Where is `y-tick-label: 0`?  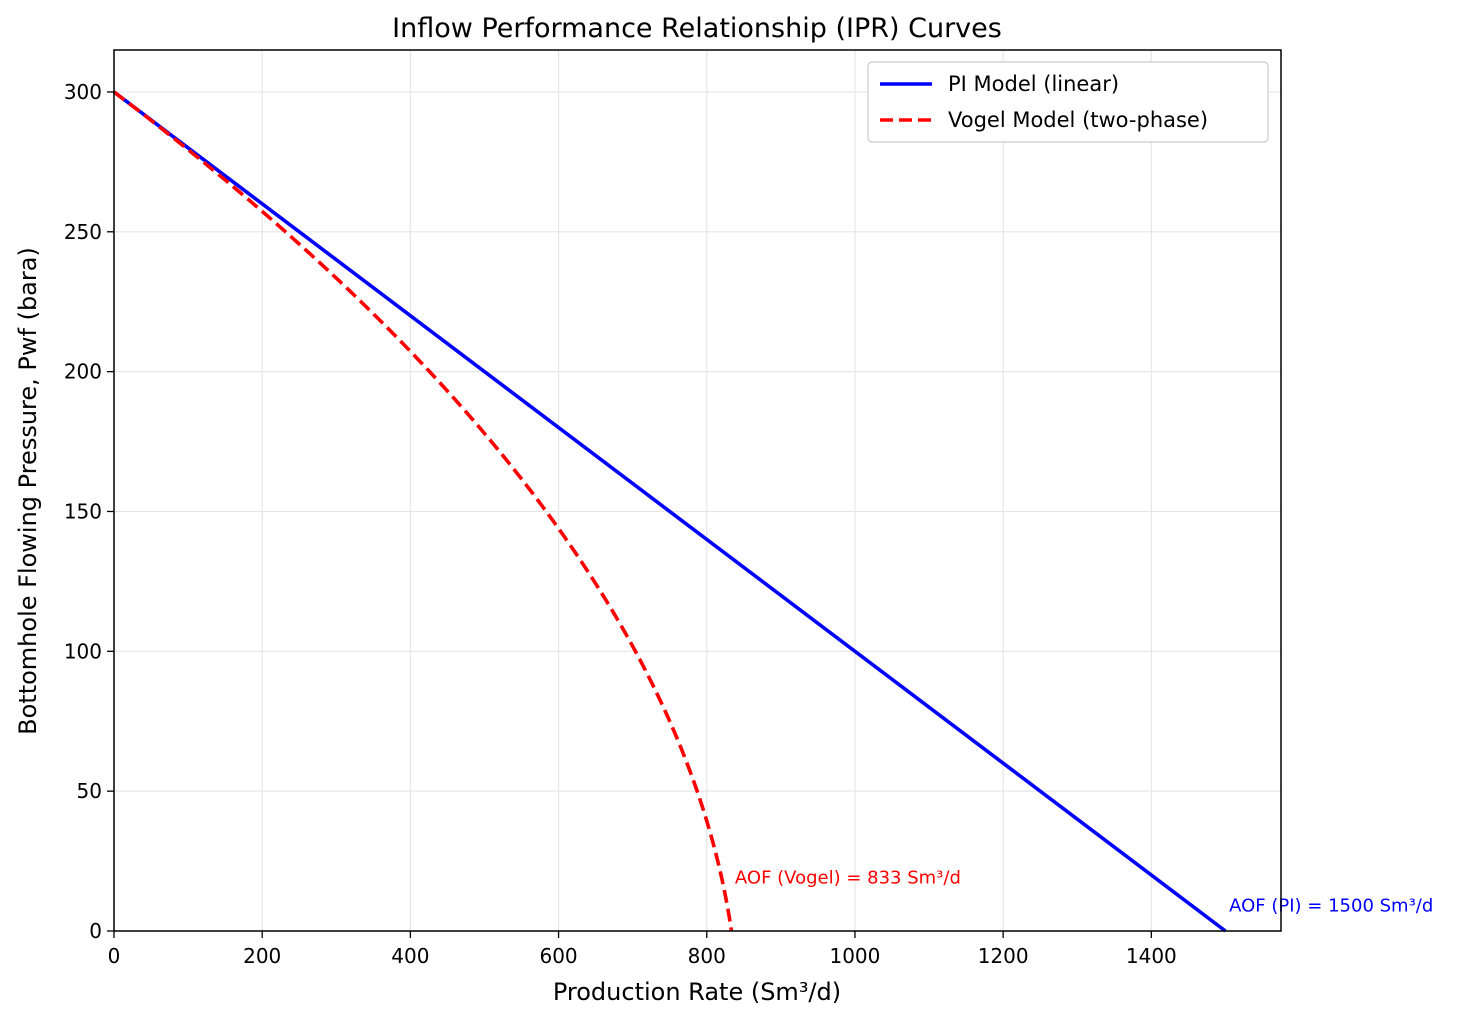 y-tick-label: 0 is located at coordinates (95, 931).